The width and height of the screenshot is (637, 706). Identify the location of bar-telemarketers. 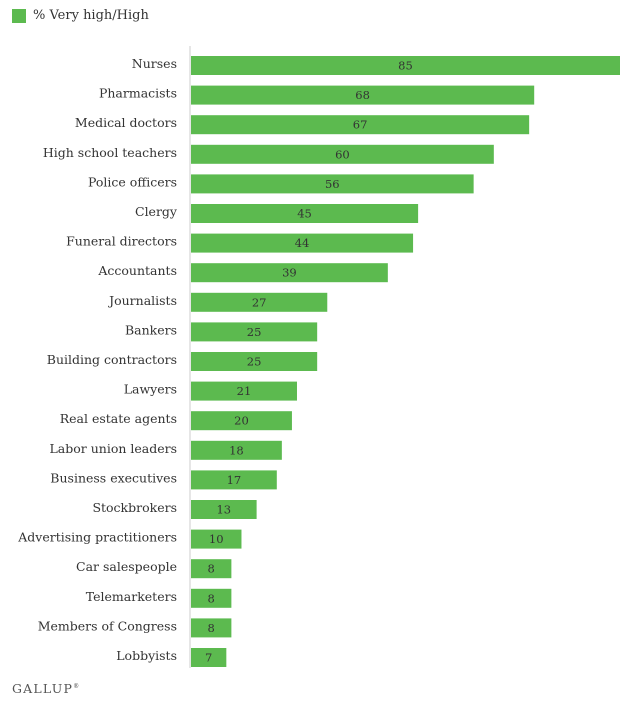
(211, 598).